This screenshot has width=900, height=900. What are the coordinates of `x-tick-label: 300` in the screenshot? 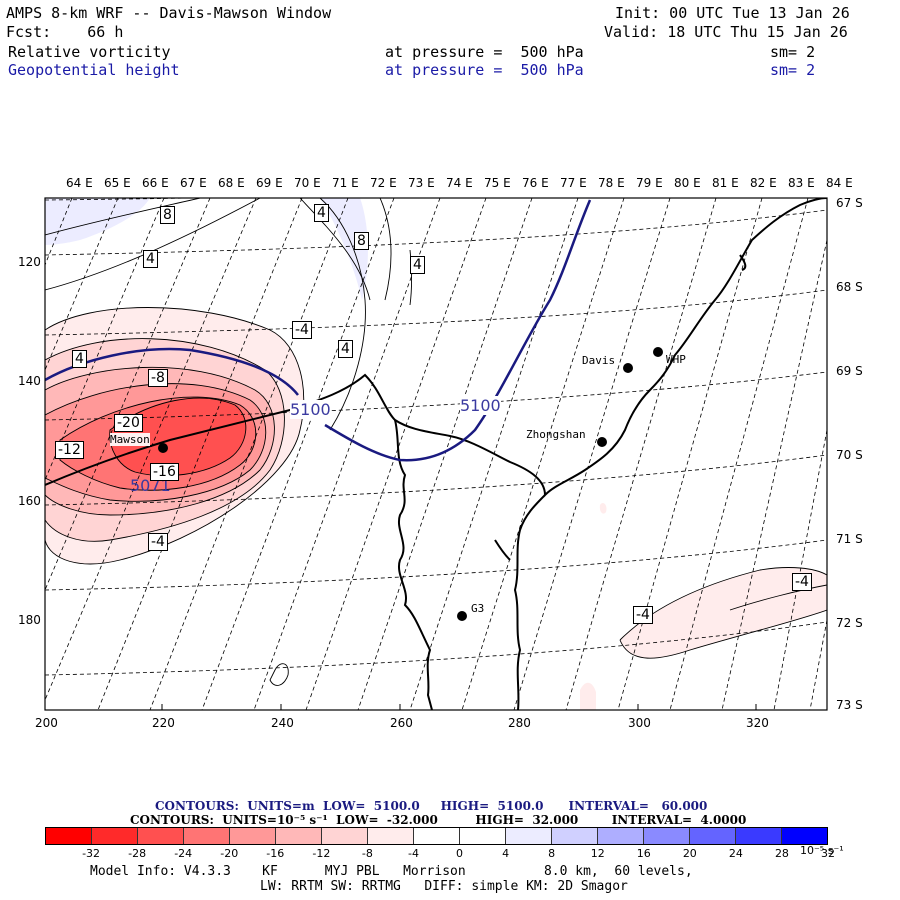 It's located at (639, 723).